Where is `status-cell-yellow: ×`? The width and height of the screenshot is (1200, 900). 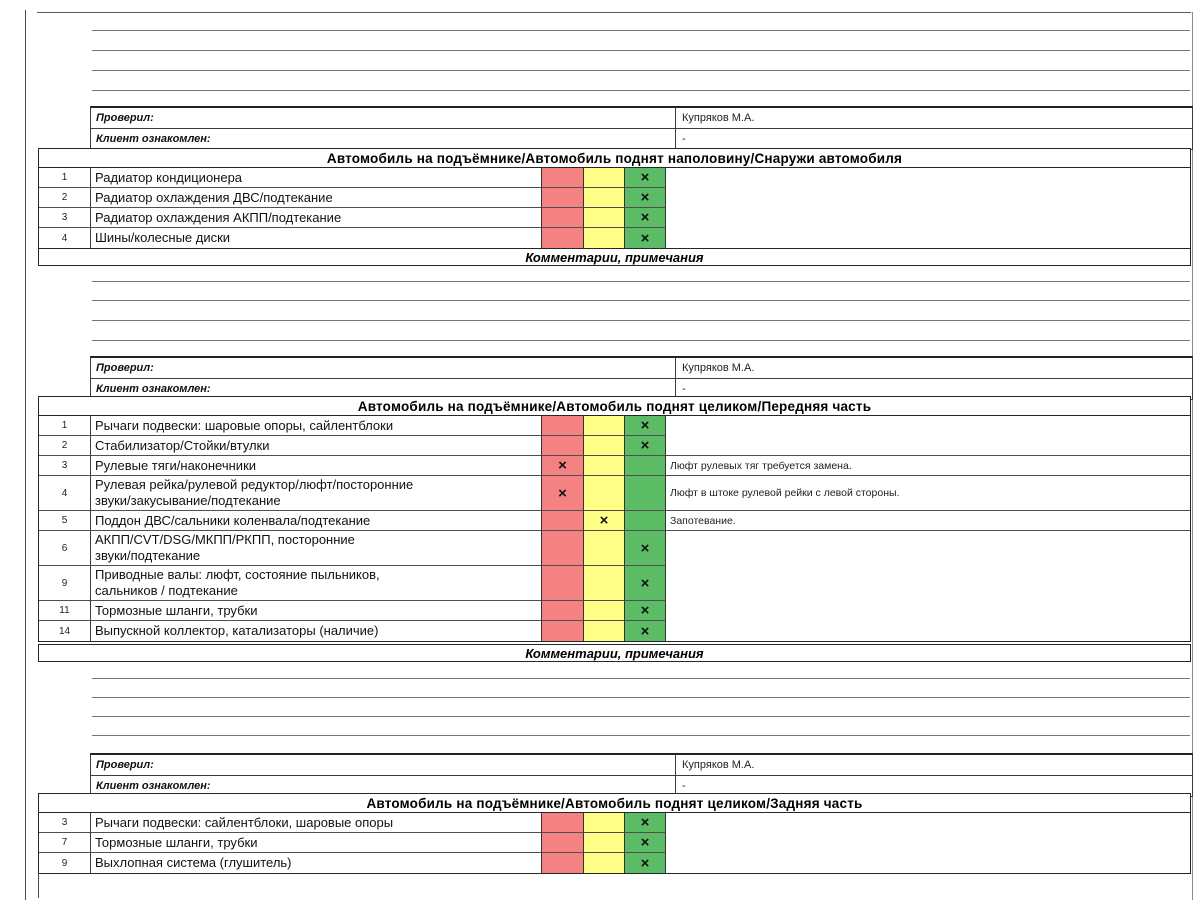
status-cell-yellow: × is located at coordinates (603, 521).